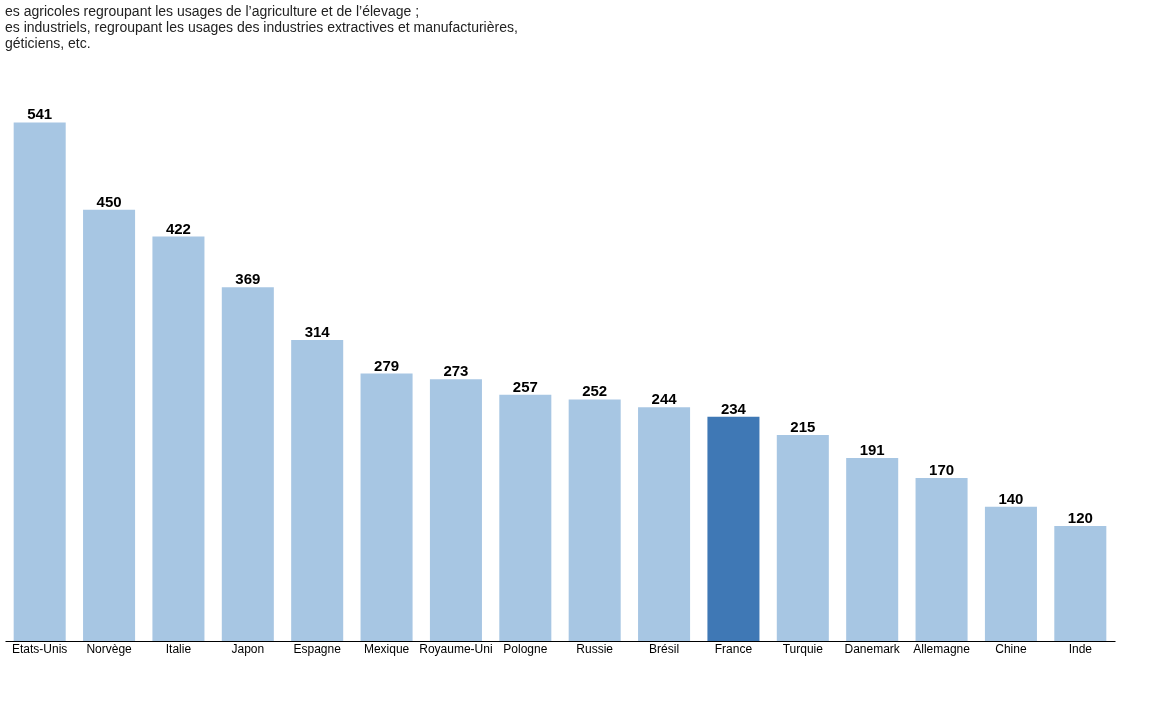  I want to click on data-label: 279, so click(387, 365).